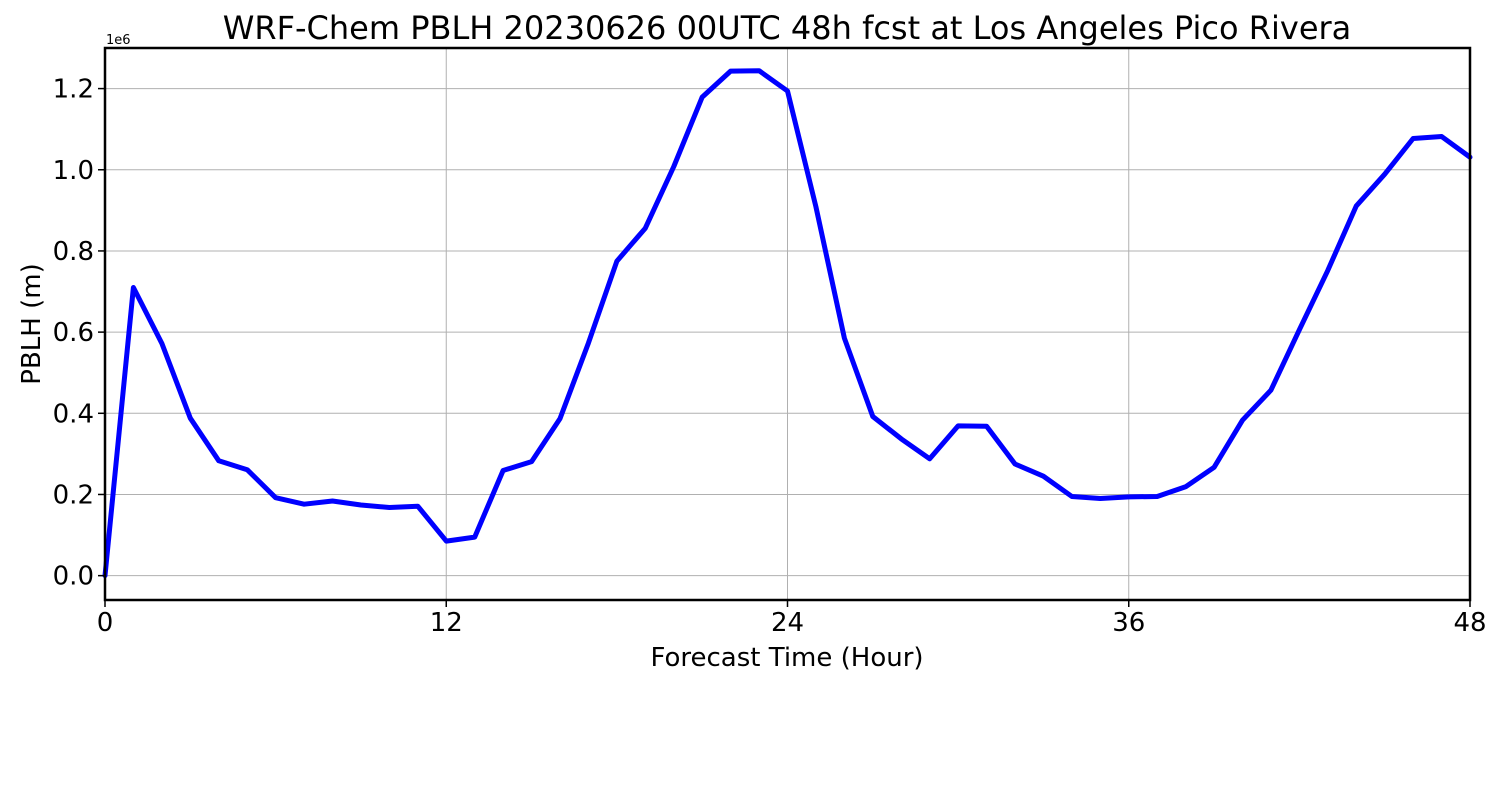 Image resolution: width=1500 pixels, height=800 pixels. Describe the element at coordinates (73, 90) in the screenshot. I see `y-tick-label-6: 1.2` at that location.